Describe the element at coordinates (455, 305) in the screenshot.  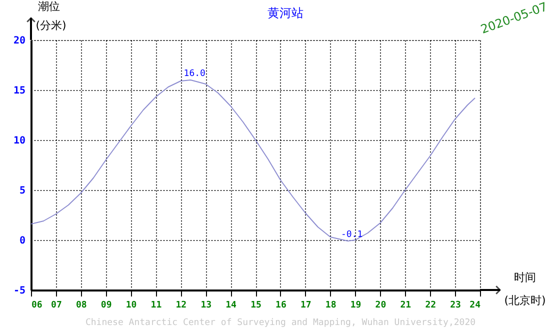
I see `x-tick-label: 23` at that location.